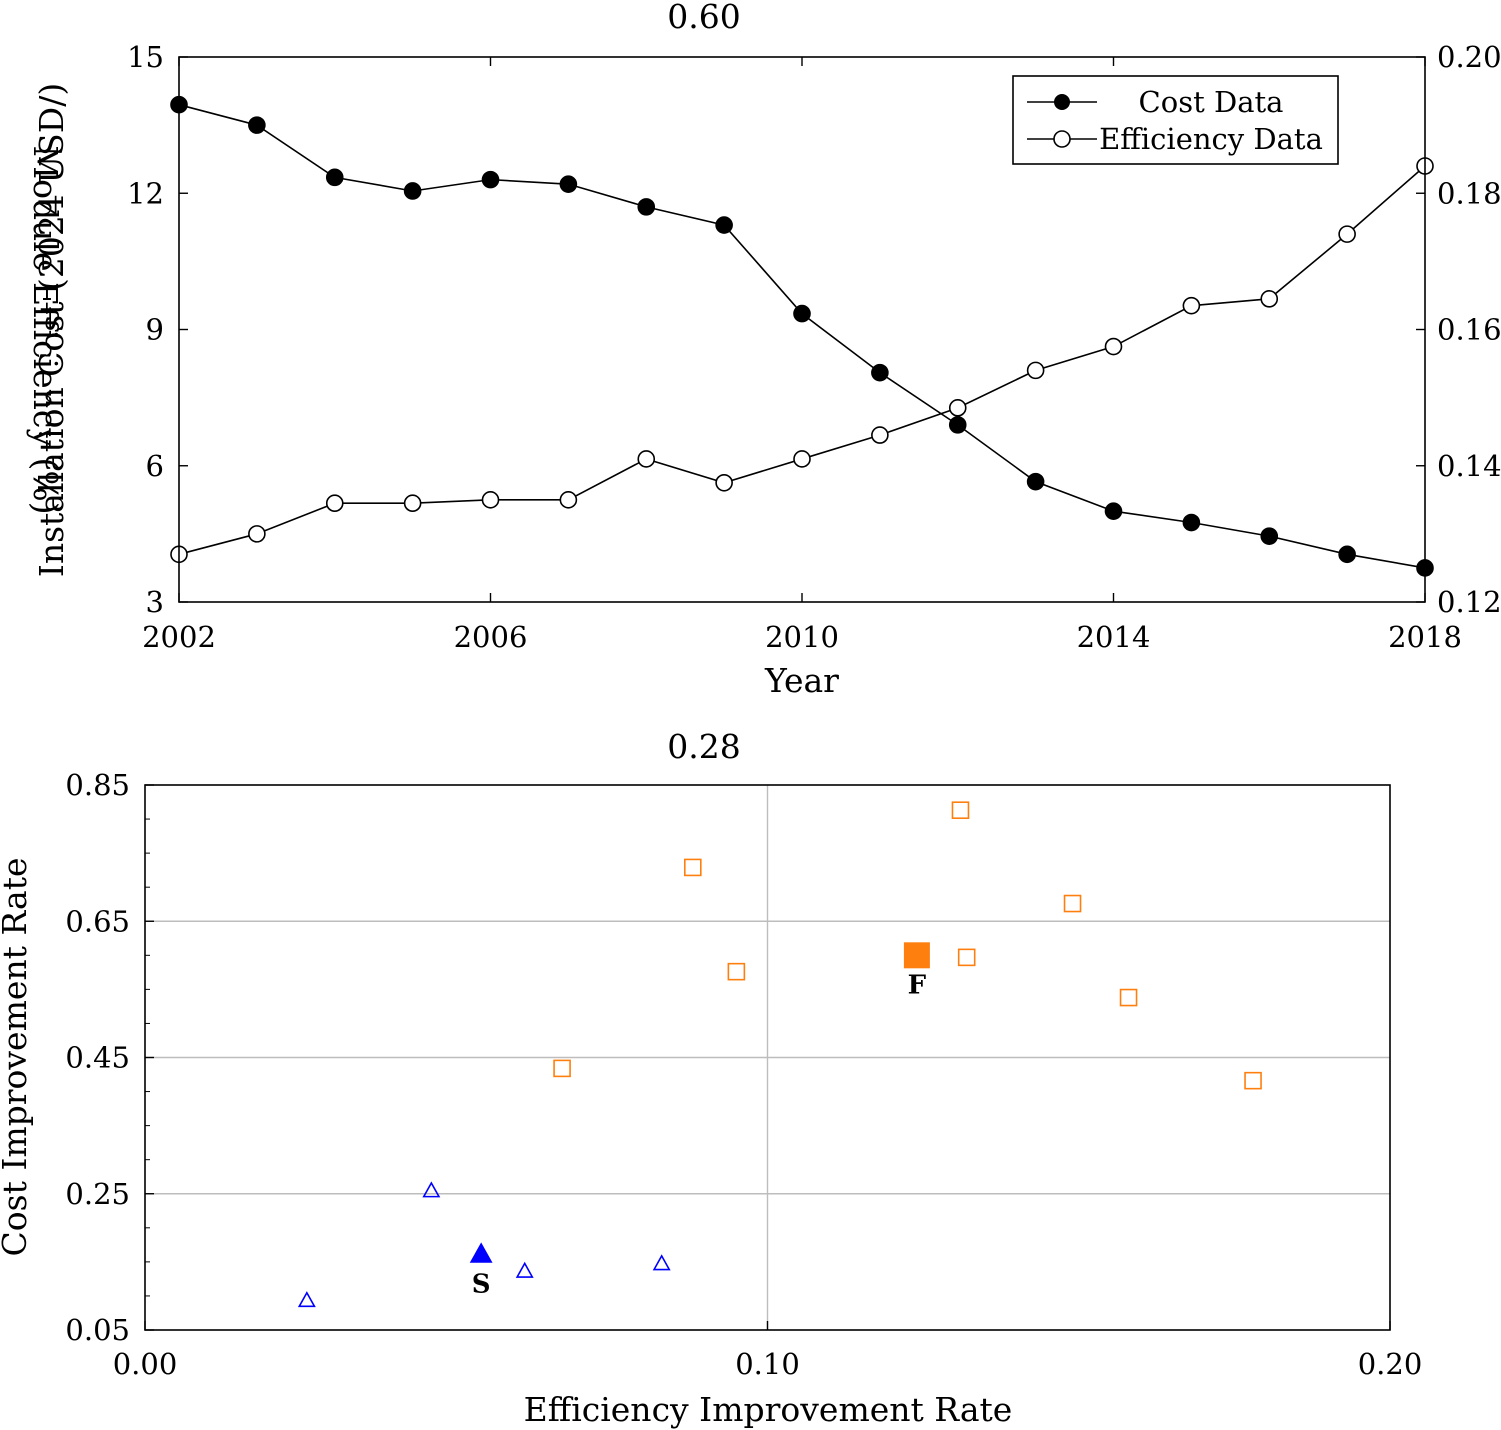  Describe the element at coordinates (155, 330) in the screenshot. I see `top-yleft-tick-label: 9` at that location.